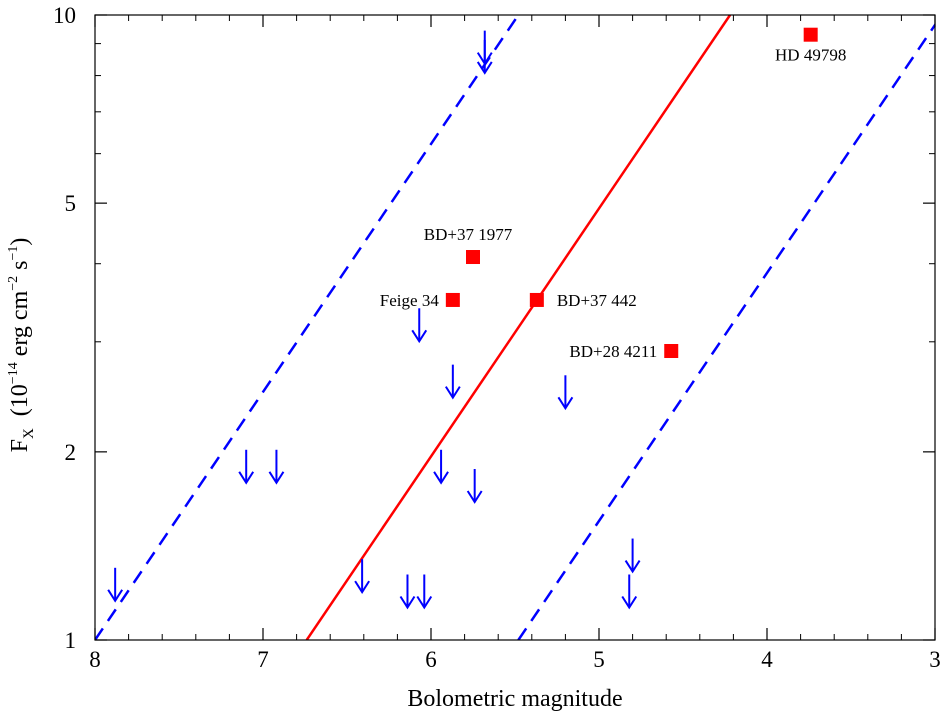 This screenshot has height=714, width=945. What do you see at coordinates (468, 234) in the screenshot?
I see `detection-label: BD+37 1977` at bounding box center [468, 234].